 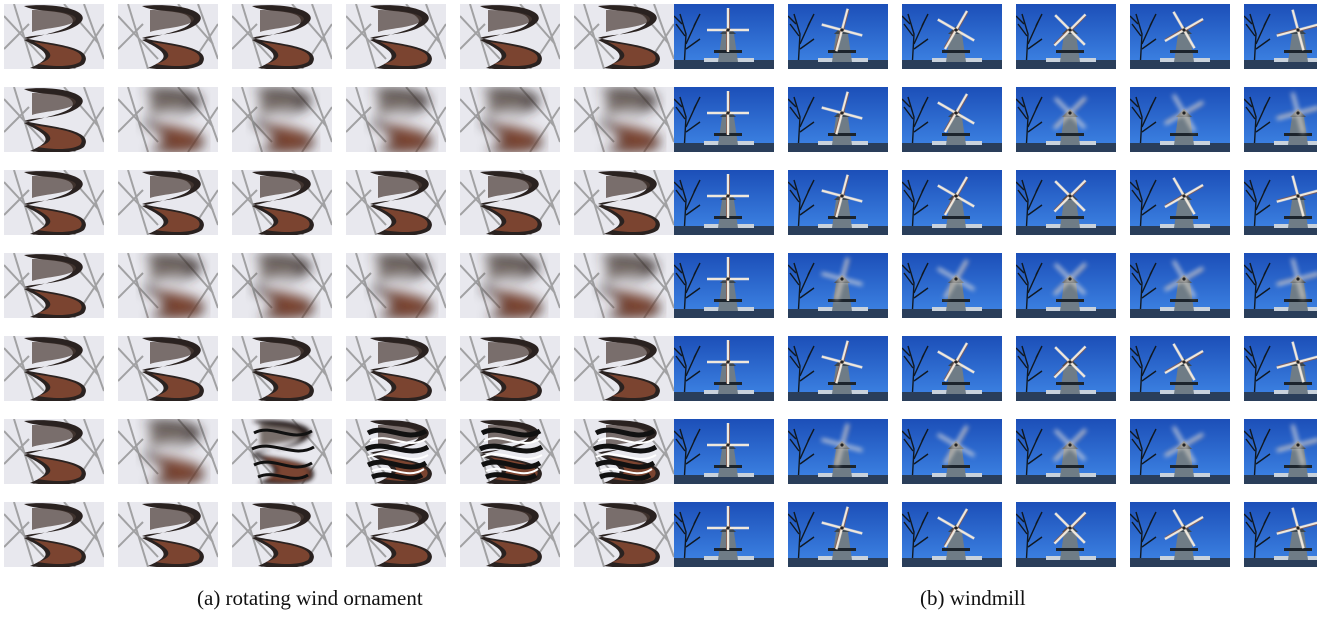 I want to click on ornament-frame-r6-c6, so click(x=624, y=451).